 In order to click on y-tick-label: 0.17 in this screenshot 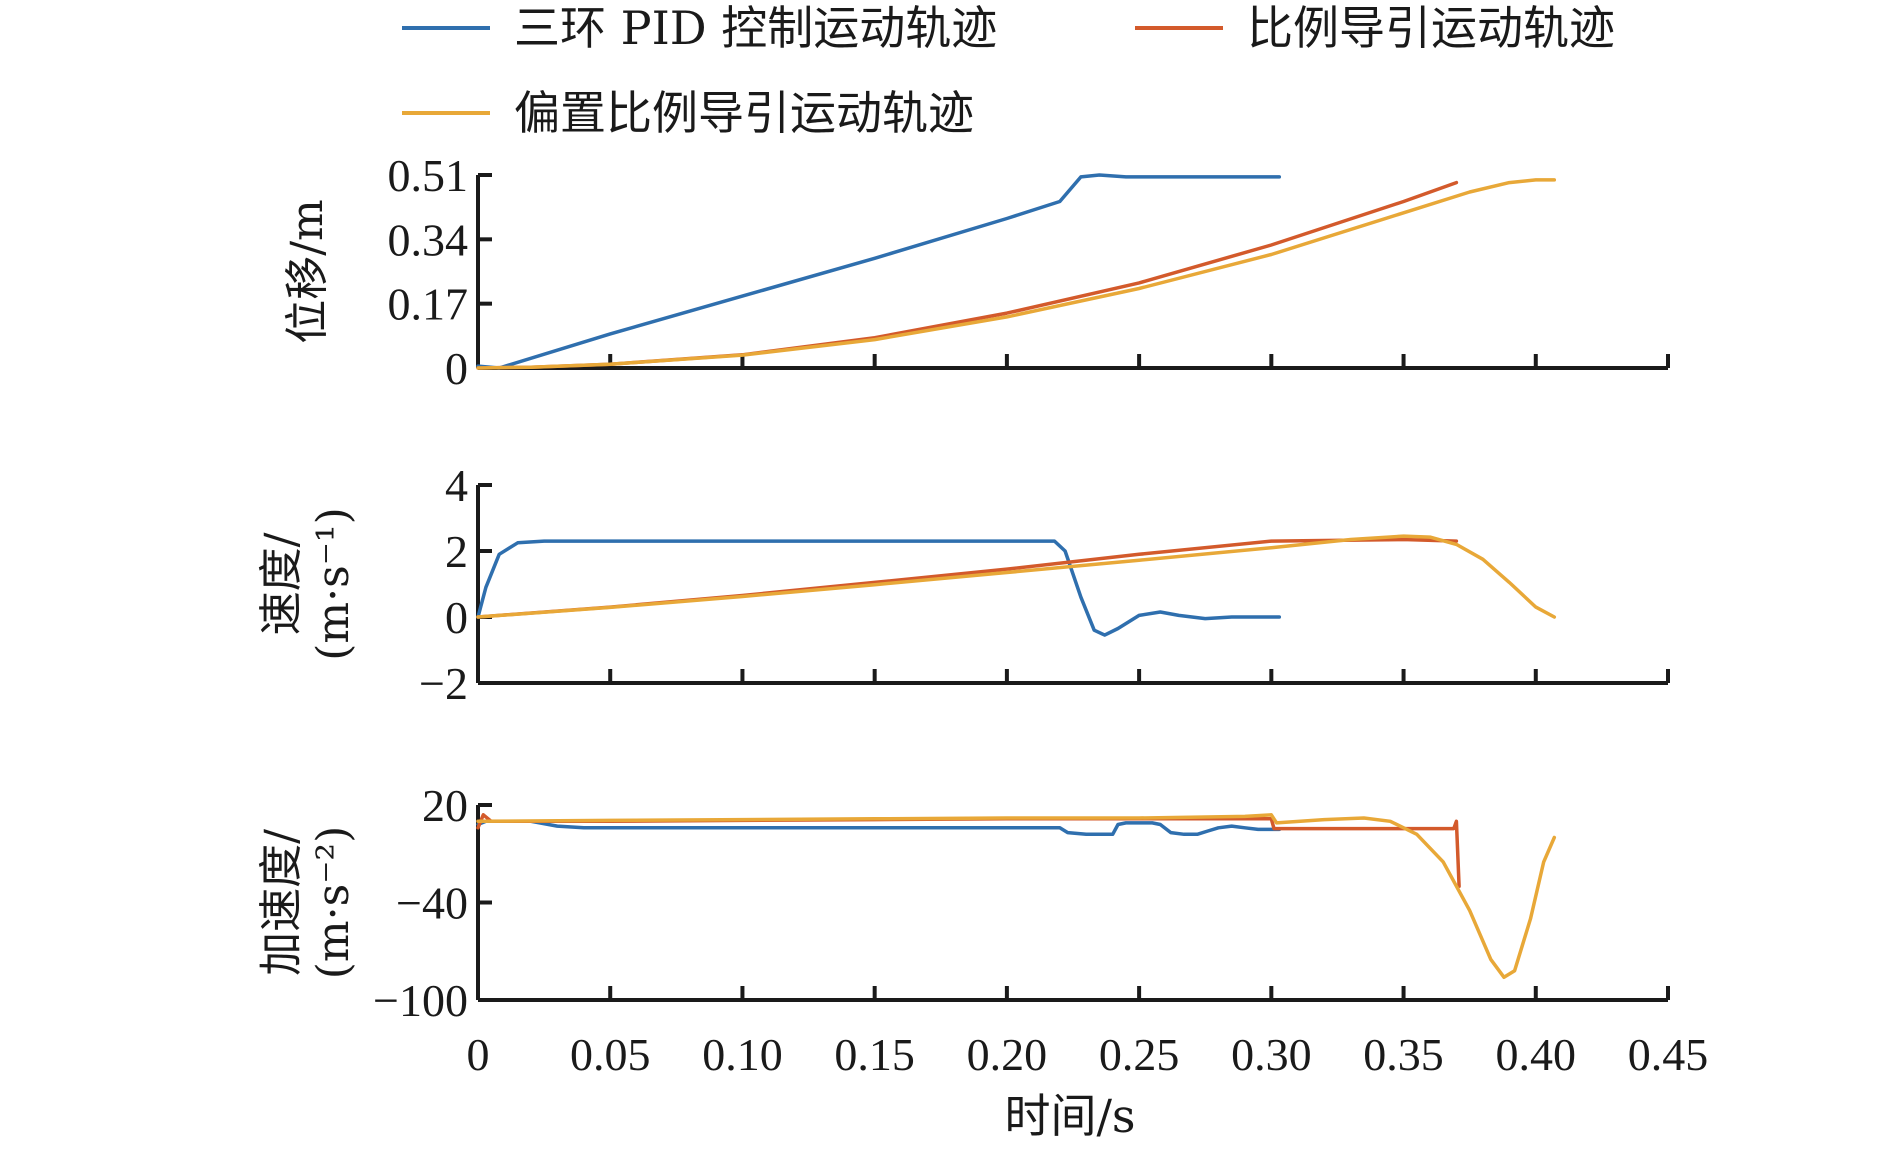, I will do `click(428, 304)`.